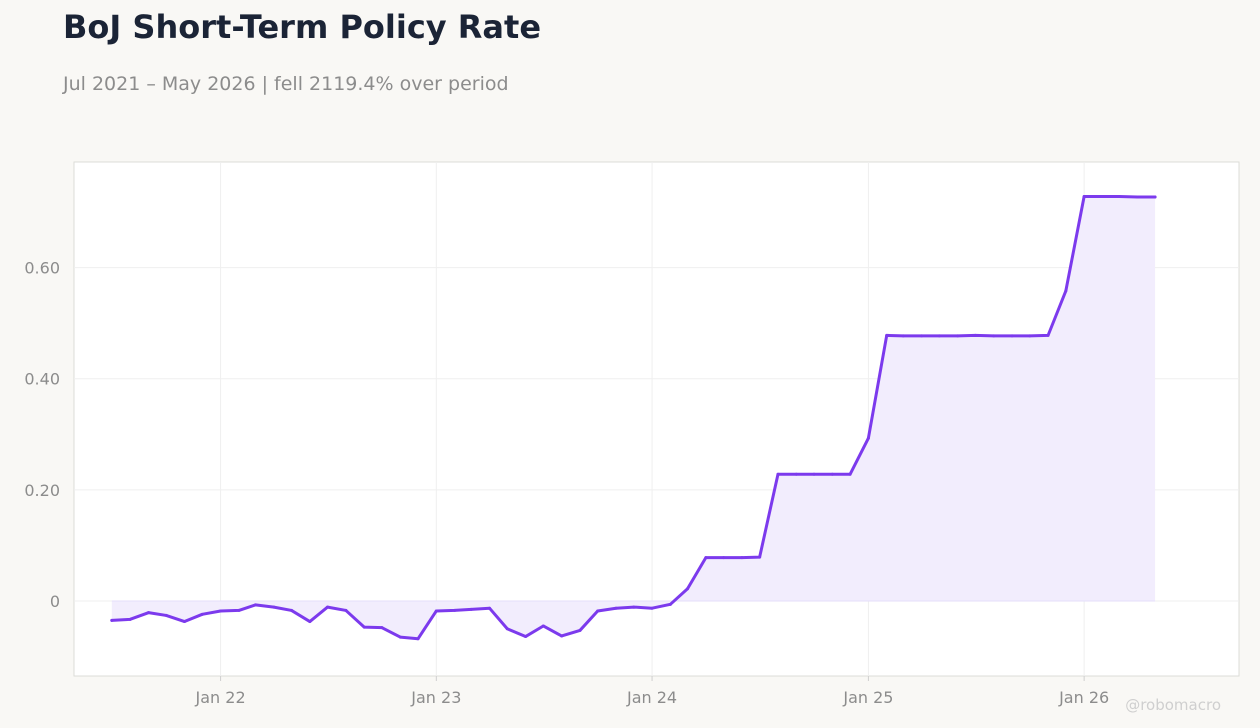 The width and height of the screenshot is (1260, 728). What do you see at coordinates (1173, 705) in the screenshot?
I see `watermark: @robomacro` at bounding box center [1173, 705].